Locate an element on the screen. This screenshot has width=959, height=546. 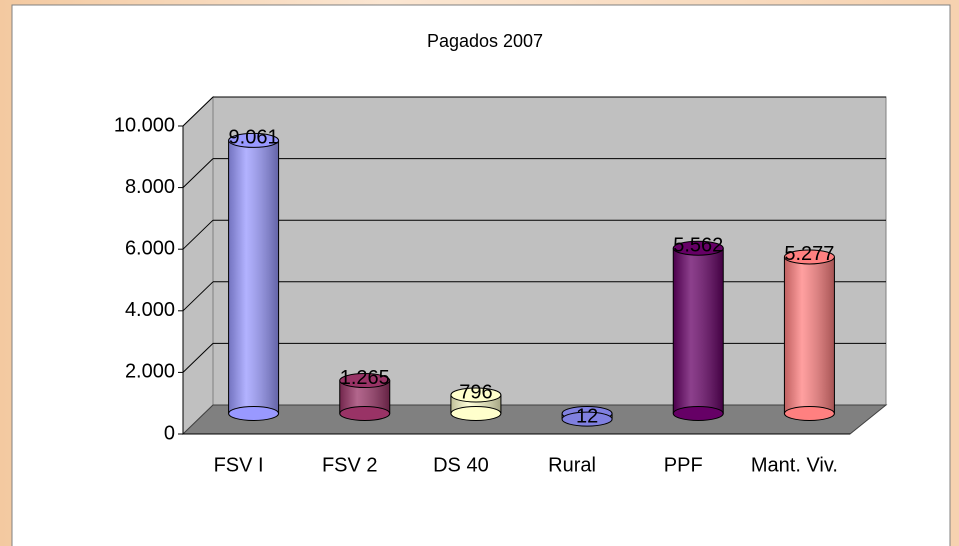
x-tick-label: Rural is located at coordinates (572, 465).